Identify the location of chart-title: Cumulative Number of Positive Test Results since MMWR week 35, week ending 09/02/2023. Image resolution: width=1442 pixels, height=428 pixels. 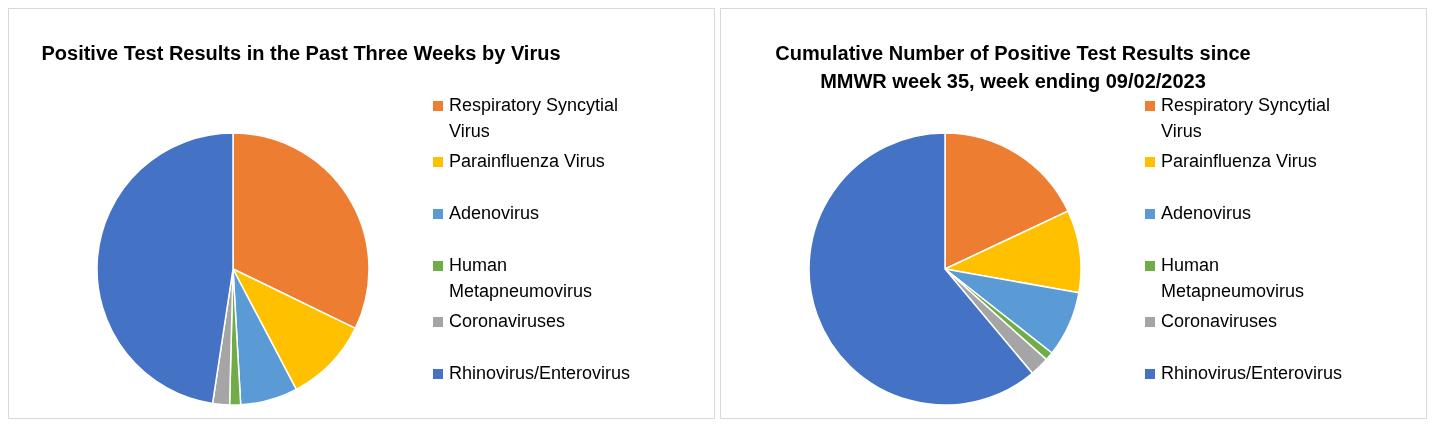
(1013, 67).